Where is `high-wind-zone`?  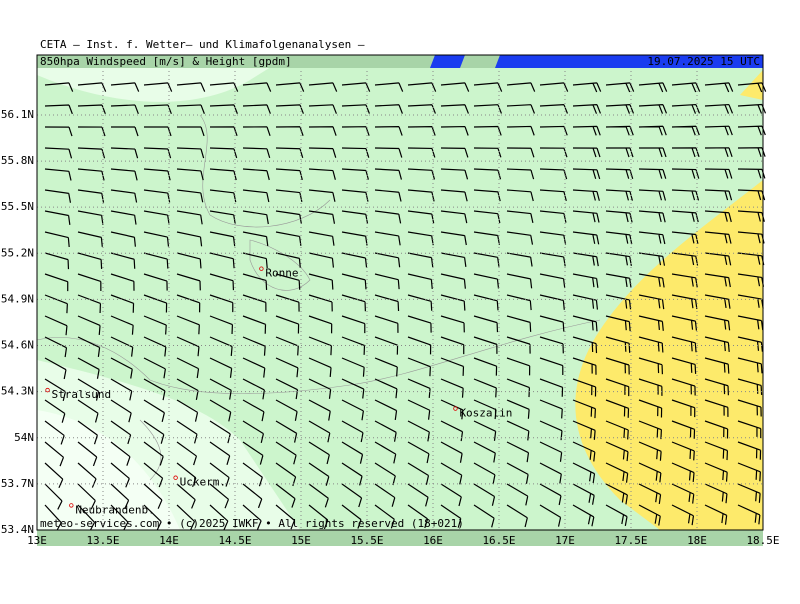
high-wind-zone is located at coordinates (669, 355).